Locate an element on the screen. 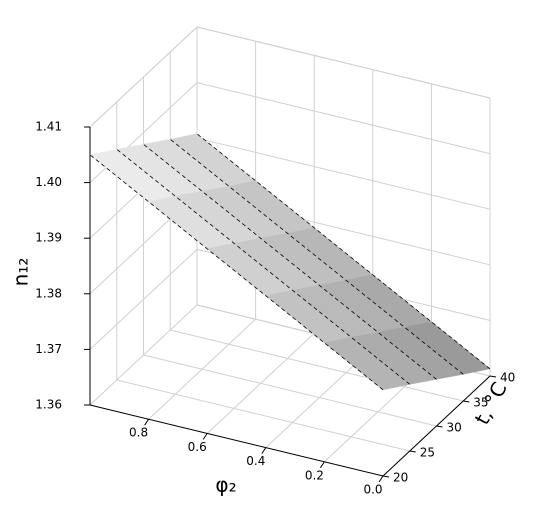 The width and height of the screenshot is (559, 510). x-tick-label: 0.2 is located at coordinates (314, 475).